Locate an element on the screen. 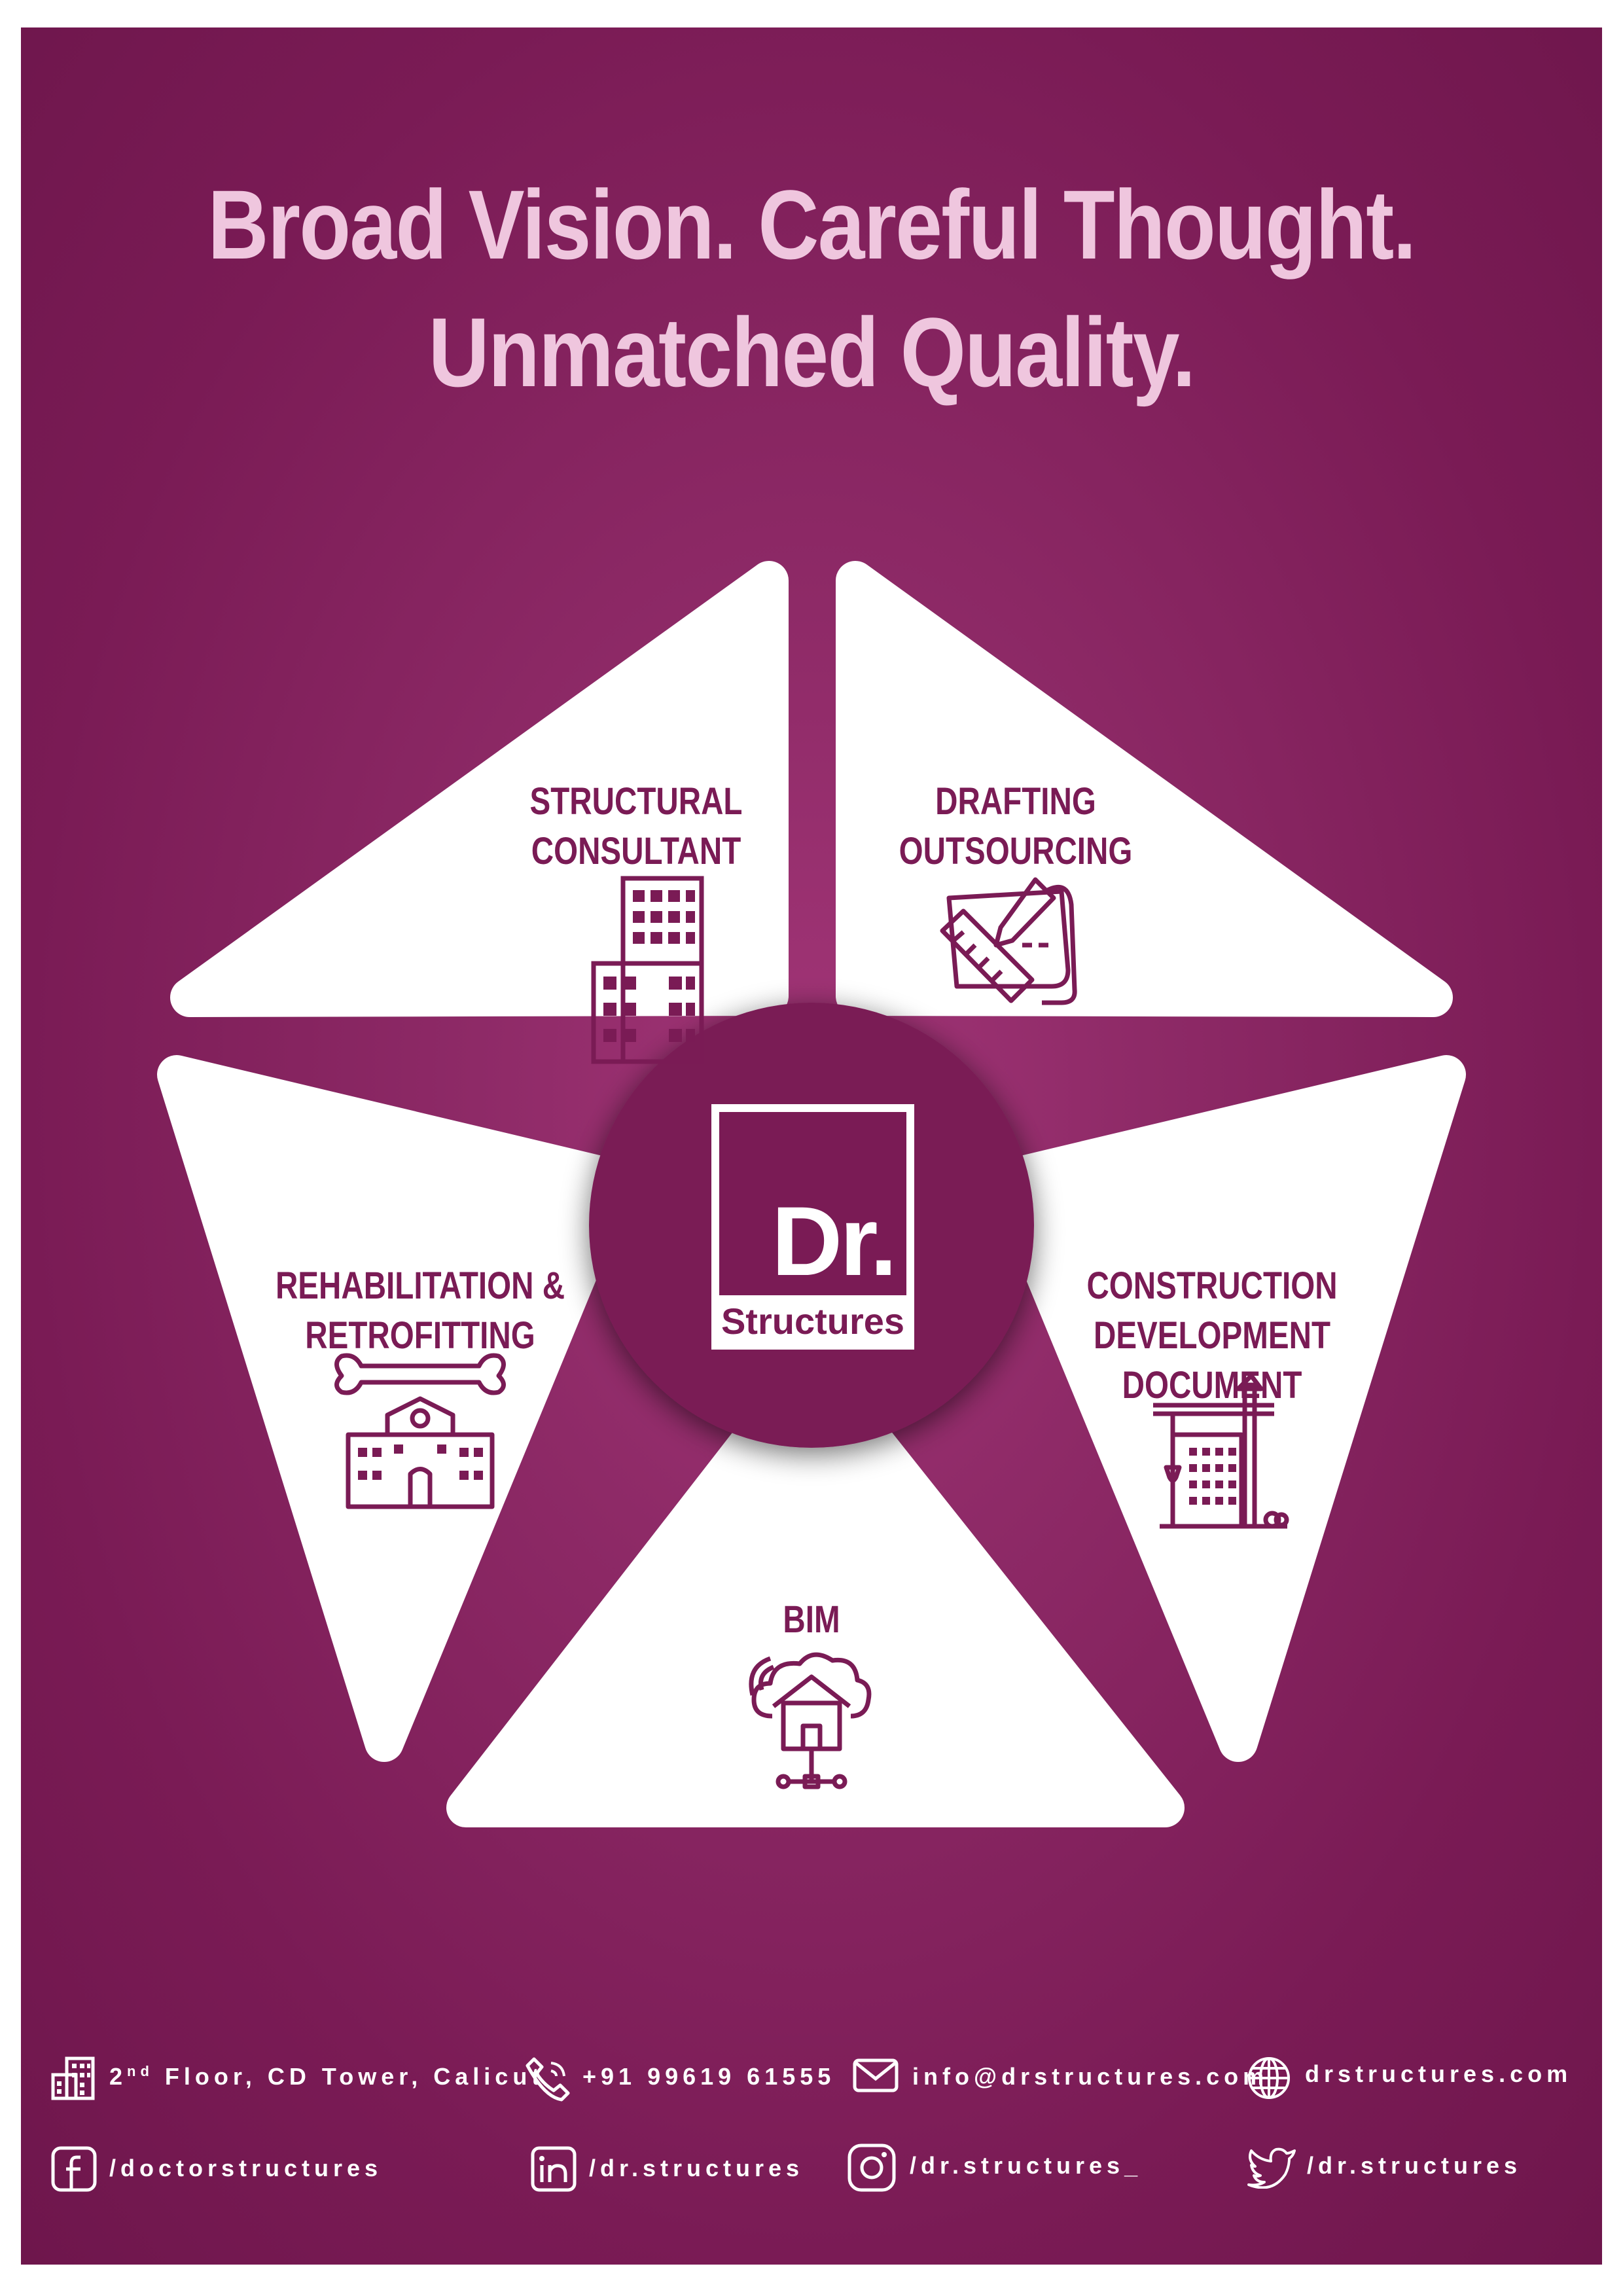  contact-email: info@drstructures.com is located at coordinates (1090, 2076).